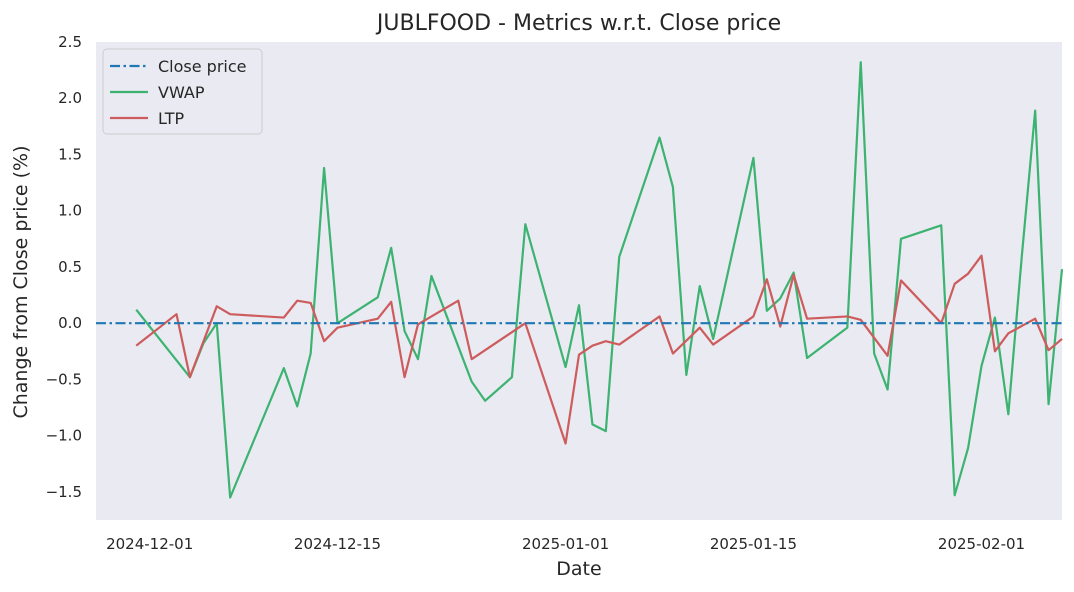  Describe the element at coordinates (70, 267) in the screenshot. I see `y-tick-label: 0.5` at that location.